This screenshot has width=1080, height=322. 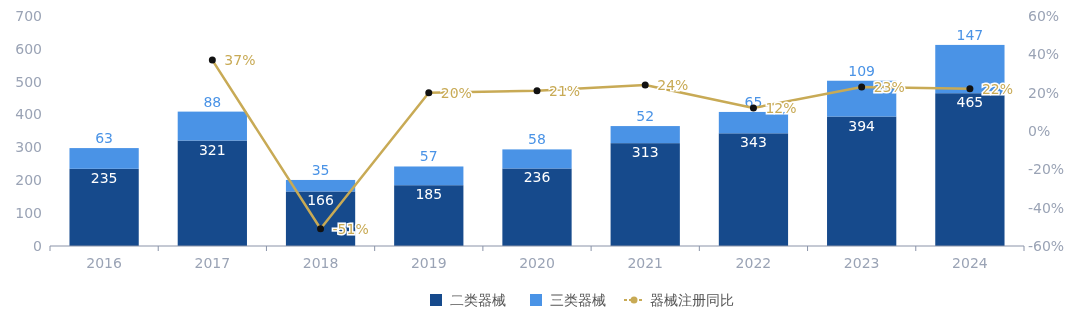 What do you see at coordinates (645, 152) in the screenshot?
I see `data-label: 313` at bounding box center [645, 152].